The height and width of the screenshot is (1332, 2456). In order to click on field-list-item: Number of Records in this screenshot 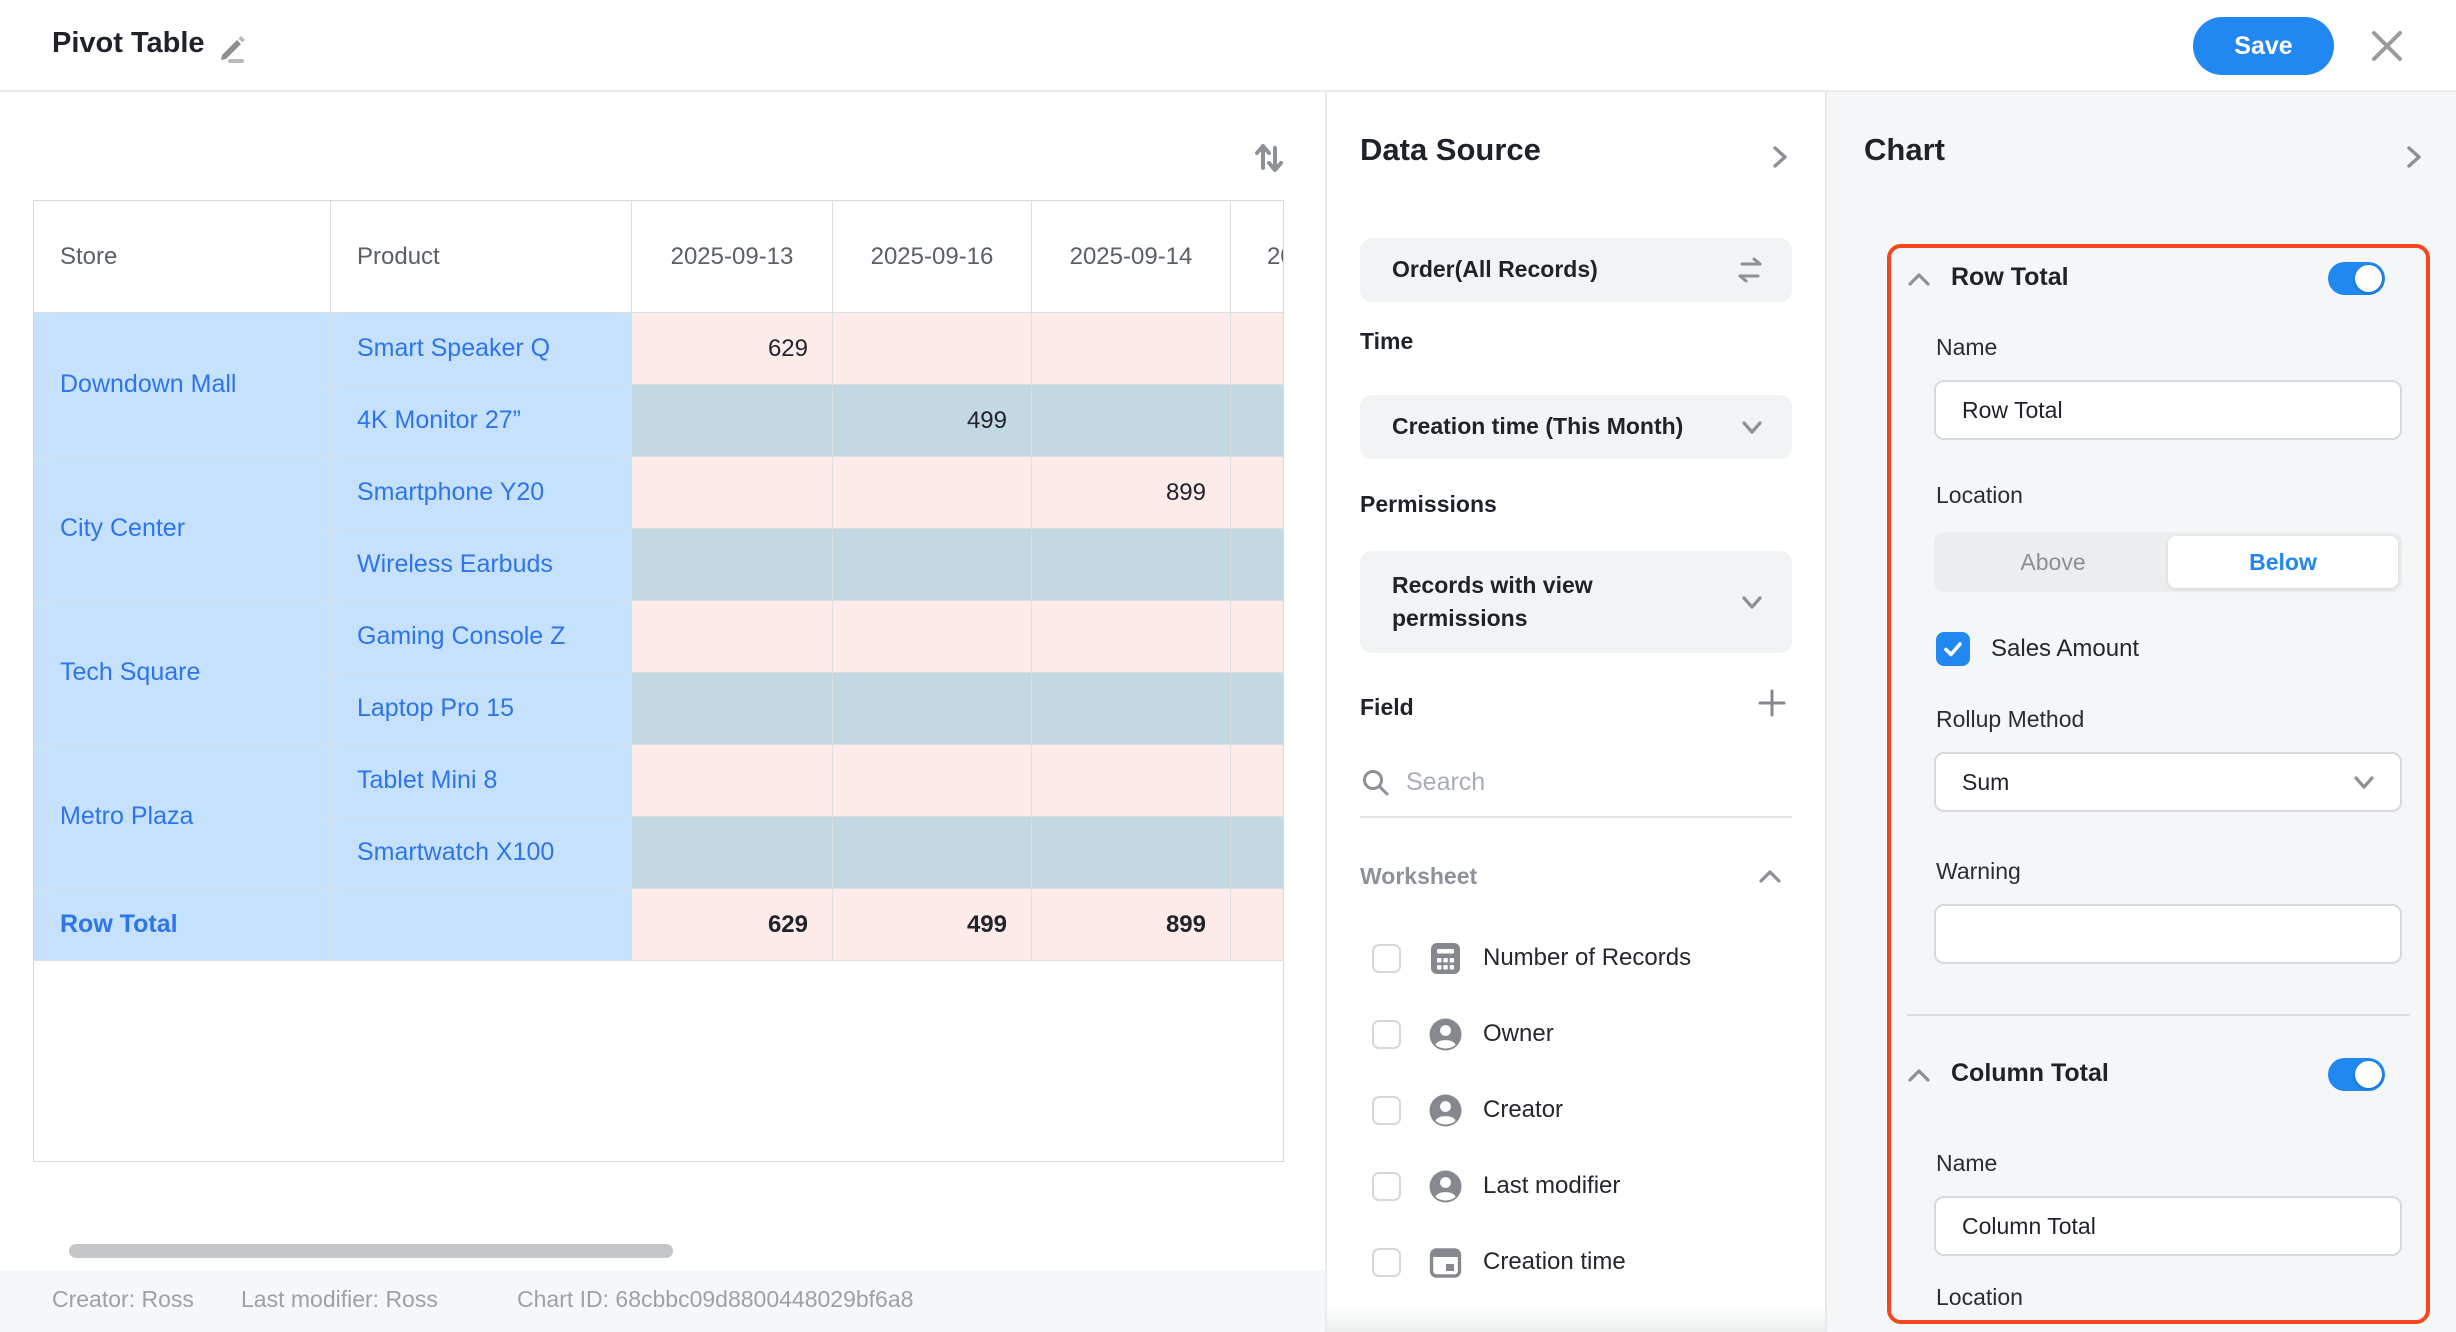, I will do `click(1577, 958)`.